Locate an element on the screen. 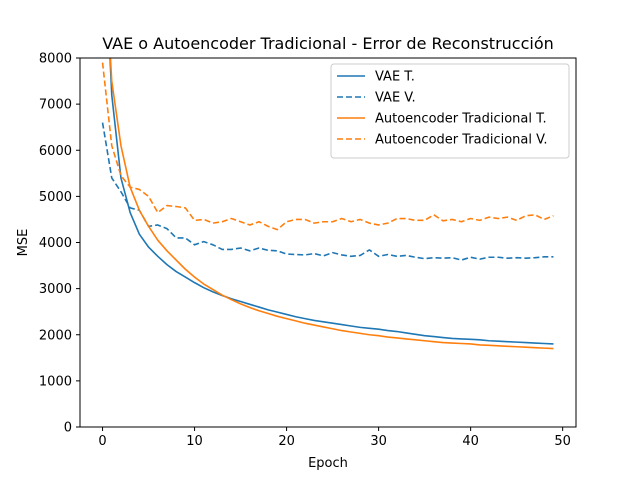  y-tick-label: 0 is located at coordinates (68, 428).